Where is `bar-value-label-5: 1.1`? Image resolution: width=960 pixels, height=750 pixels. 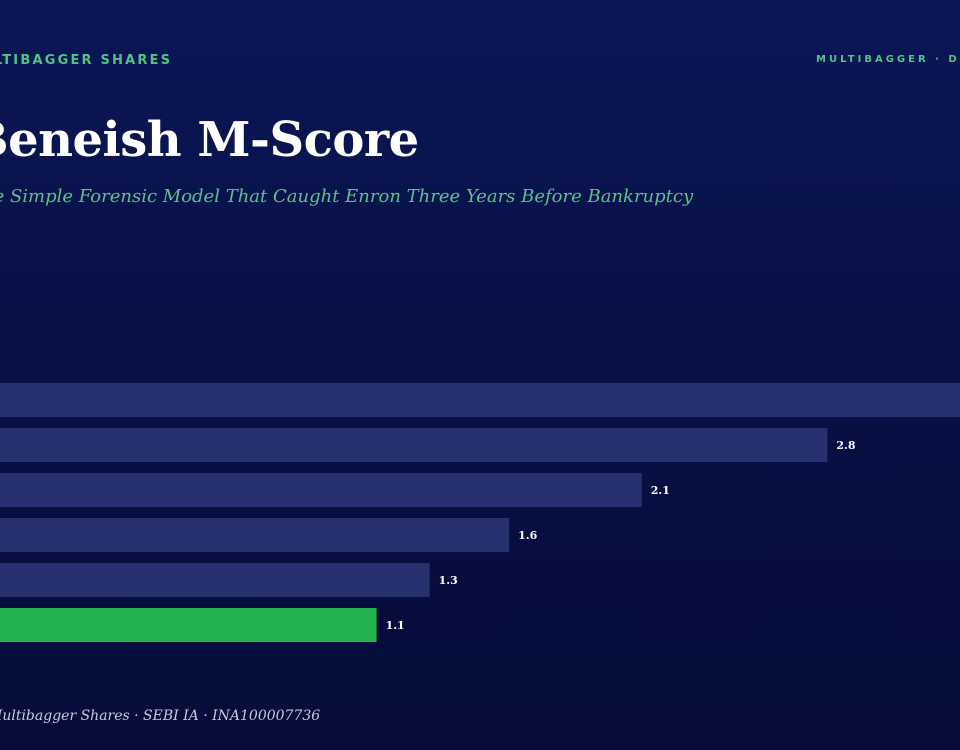
bar-value-label-5: 1.1 is located at coordinates (395, 625).